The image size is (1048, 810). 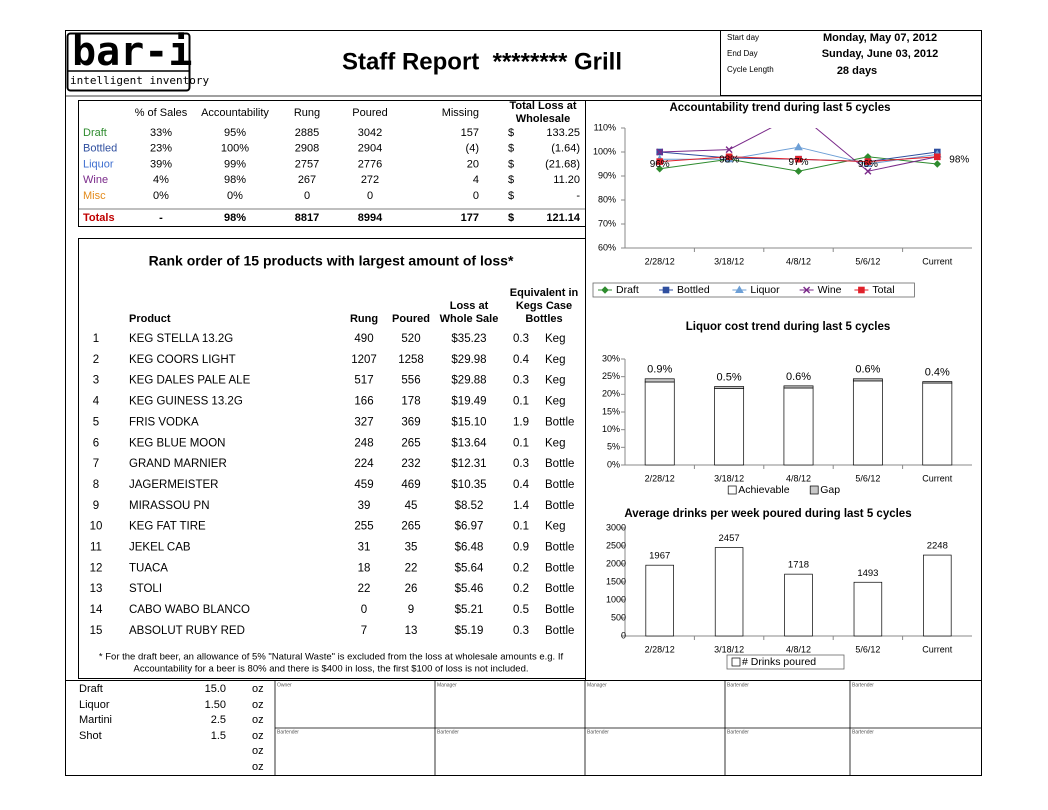 I want to click on data-label: 0.6%, so click(x=798, y=377).